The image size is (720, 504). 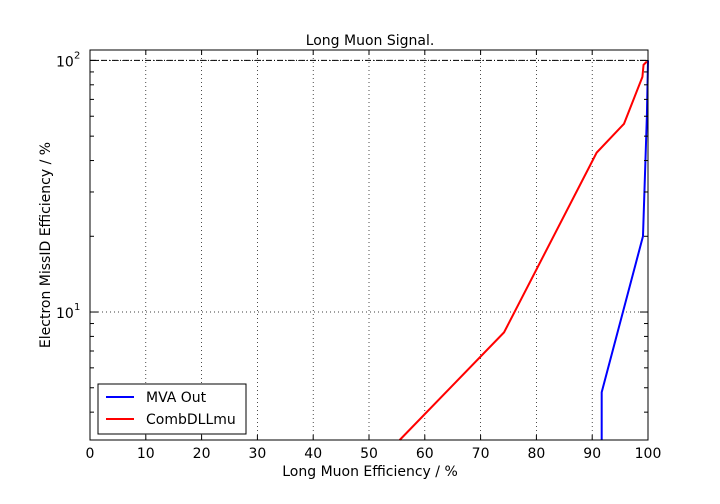 What do you see at coordinates (369, 454) in the screenshot?
I see `x-tick-label: 50` at bounding box center [369, 454].